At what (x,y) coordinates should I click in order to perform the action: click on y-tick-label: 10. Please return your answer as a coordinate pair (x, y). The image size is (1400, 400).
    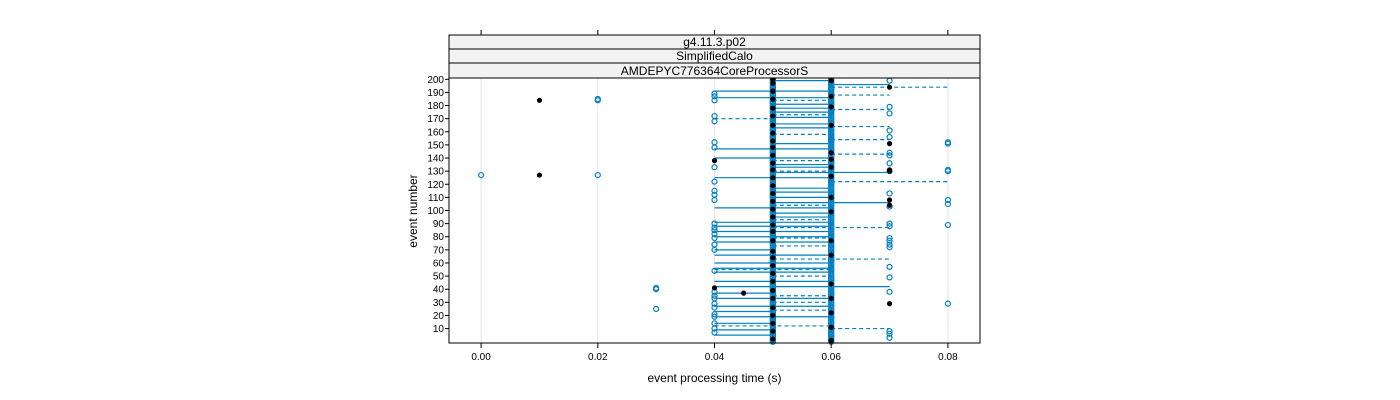
    Looking at the image, I should click on (439, 329).